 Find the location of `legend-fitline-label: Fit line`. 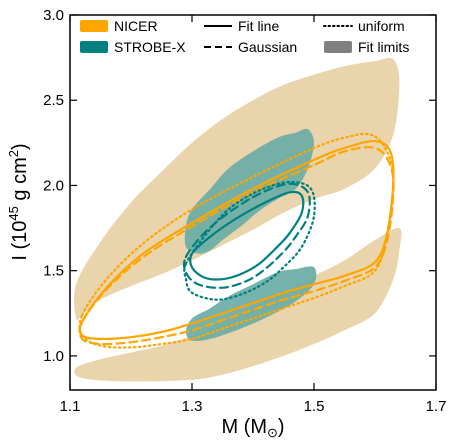

legend-fitline-label: Fit line is located at coordinates (258, 26).